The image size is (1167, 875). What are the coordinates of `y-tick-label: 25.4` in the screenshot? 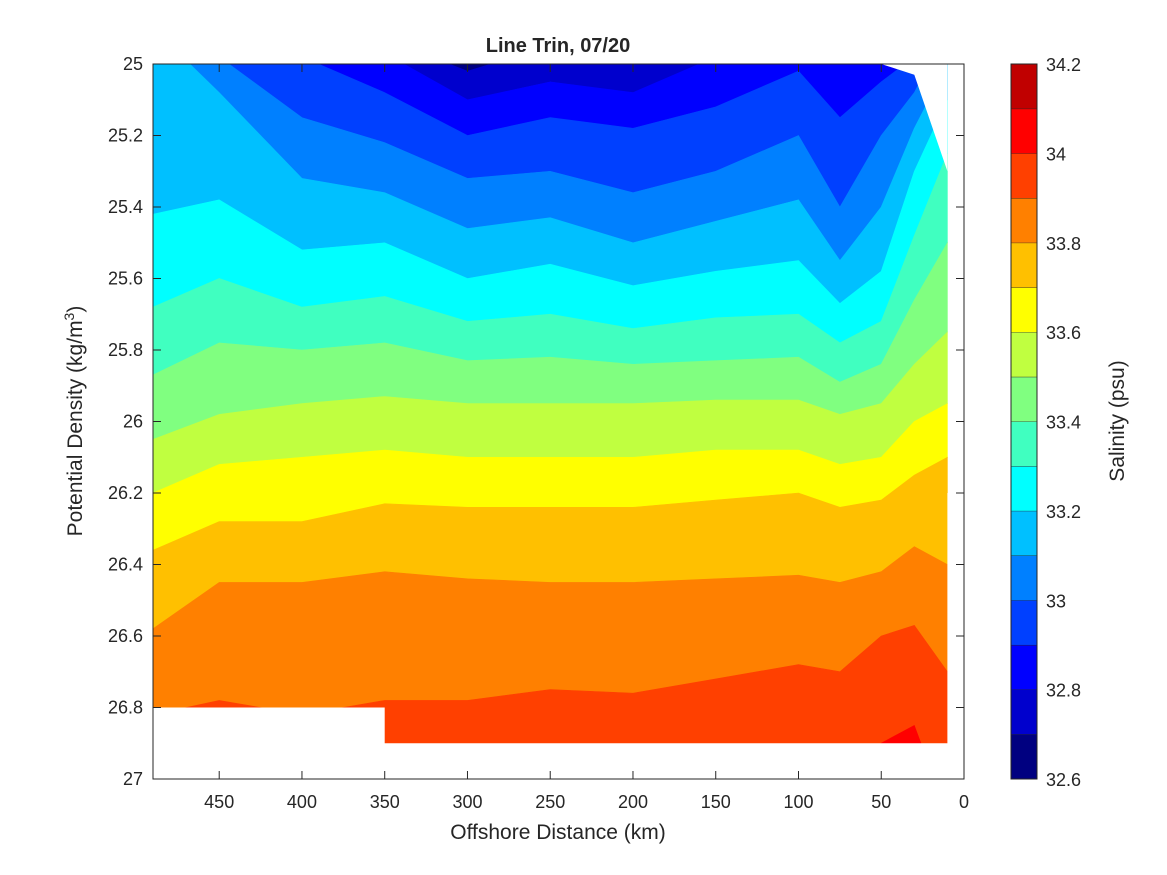 It's located at (125, 207).